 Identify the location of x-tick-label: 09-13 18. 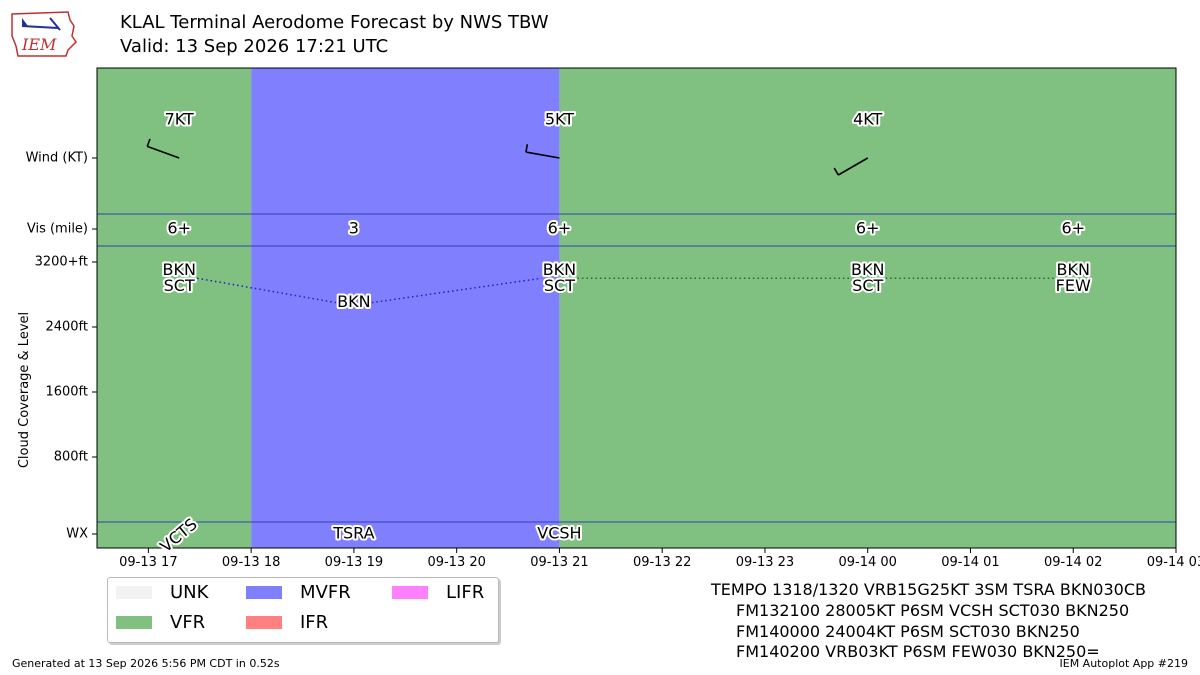
(251, 562).